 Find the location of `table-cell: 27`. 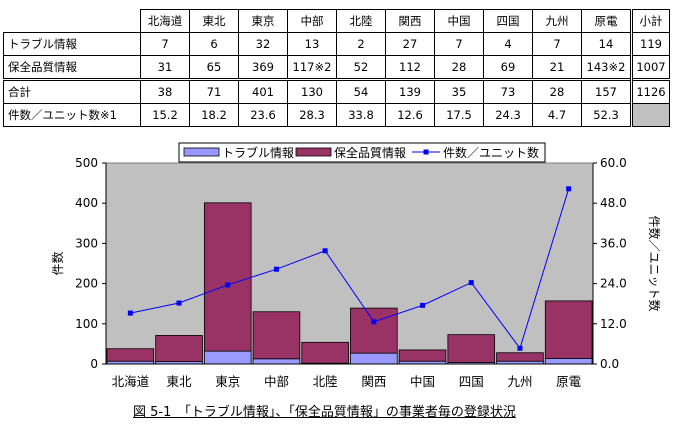

table-cell: 27 is located at coordinates (410, 44).